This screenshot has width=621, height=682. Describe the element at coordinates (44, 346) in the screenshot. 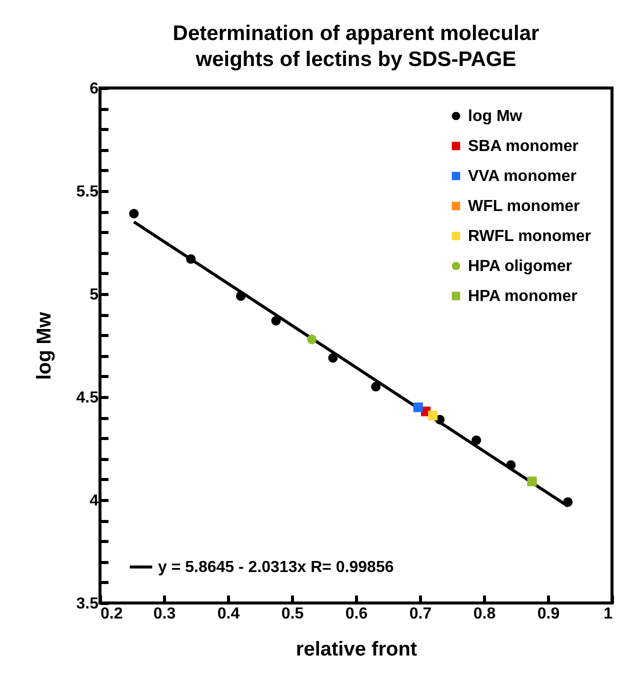

I see `y-axis-title: log Mw` at that location.